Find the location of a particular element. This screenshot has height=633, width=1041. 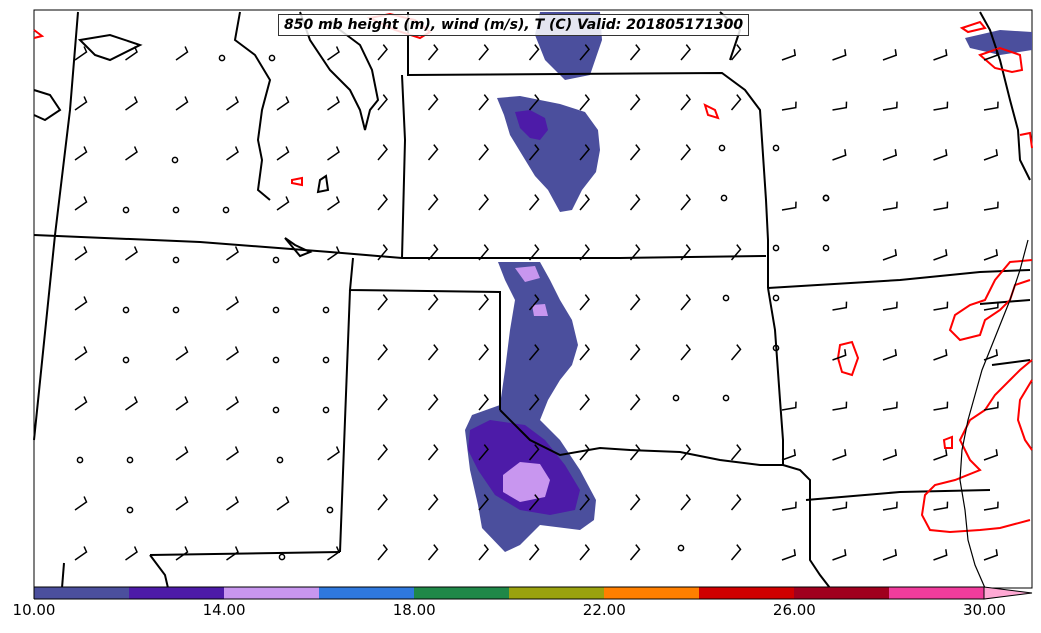

shading-northeast is located at coordinates (998, 42).